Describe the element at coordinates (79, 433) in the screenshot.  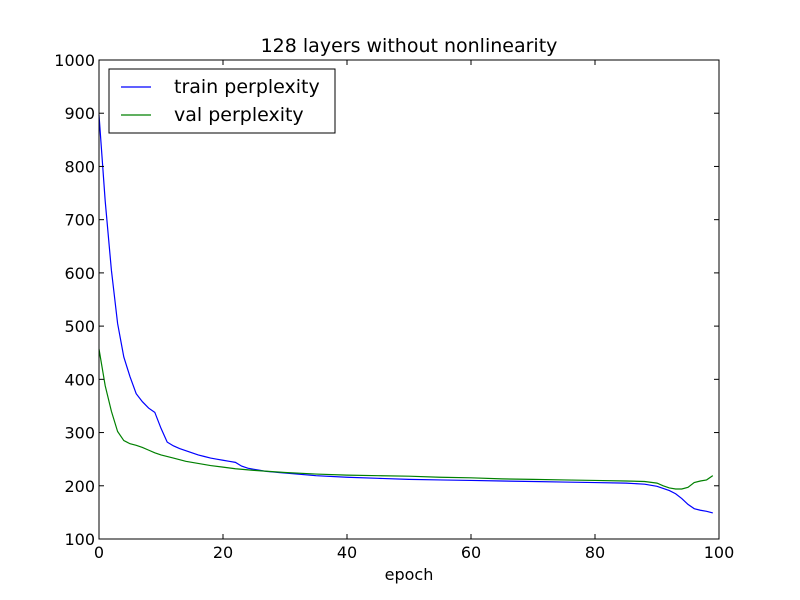
I see `y-tick-label: 300` at that location.